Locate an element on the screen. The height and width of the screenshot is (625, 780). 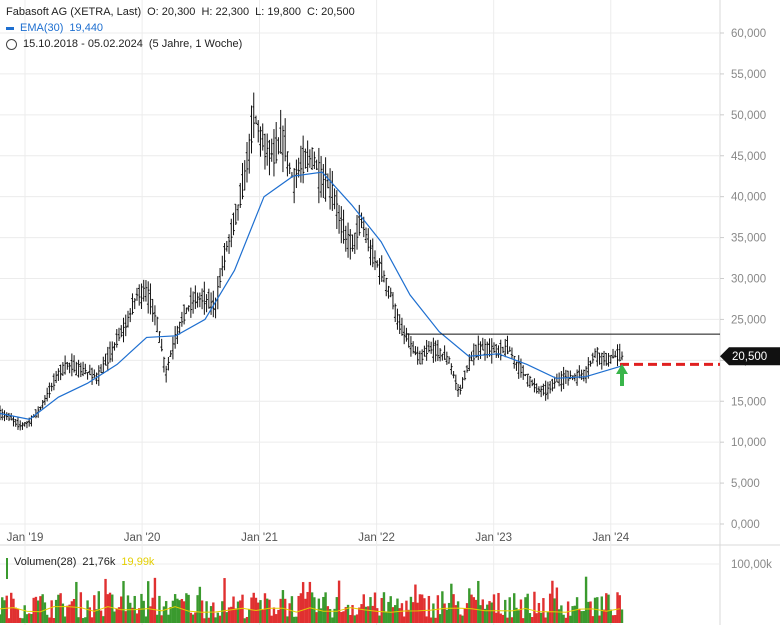
period-range: 15.10.2018 - 05.02.2024 is located at coordinates (83, 44).